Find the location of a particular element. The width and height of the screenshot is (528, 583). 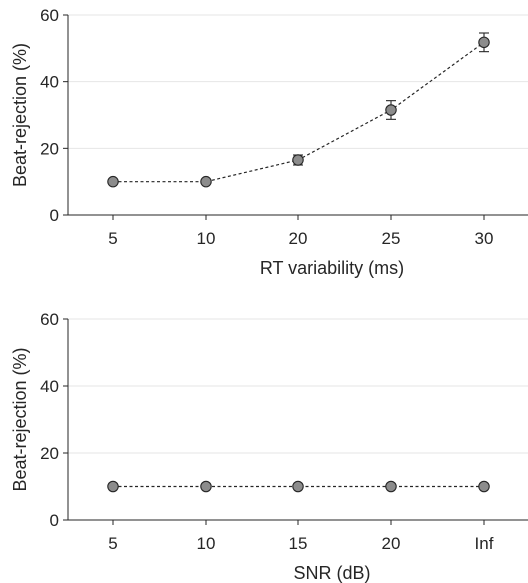

x-tick-label: 25 is located at coordinates (391, 238).